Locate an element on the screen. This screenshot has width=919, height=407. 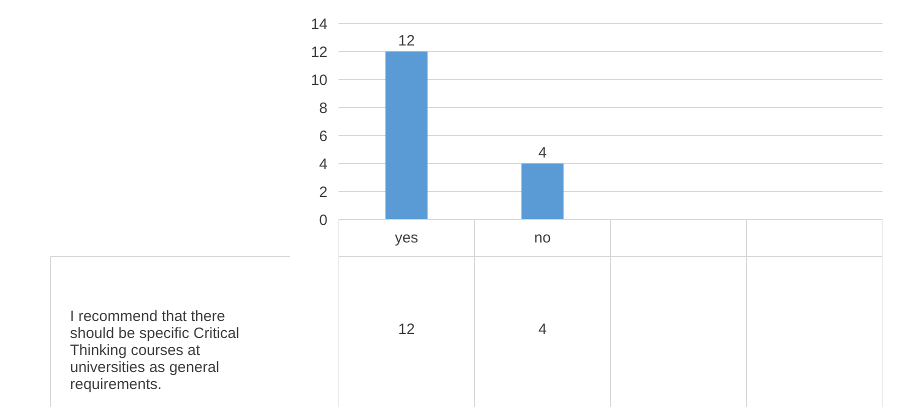
y-tick-label: 4 is located at coordinates (323, 164).